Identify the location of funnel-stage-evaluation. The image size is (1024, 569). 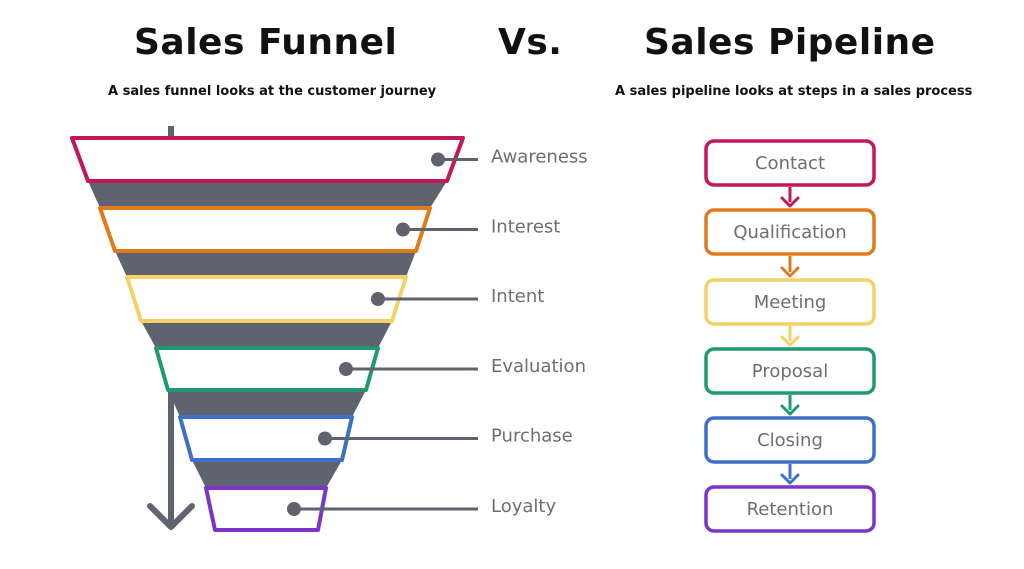
(267, 369).